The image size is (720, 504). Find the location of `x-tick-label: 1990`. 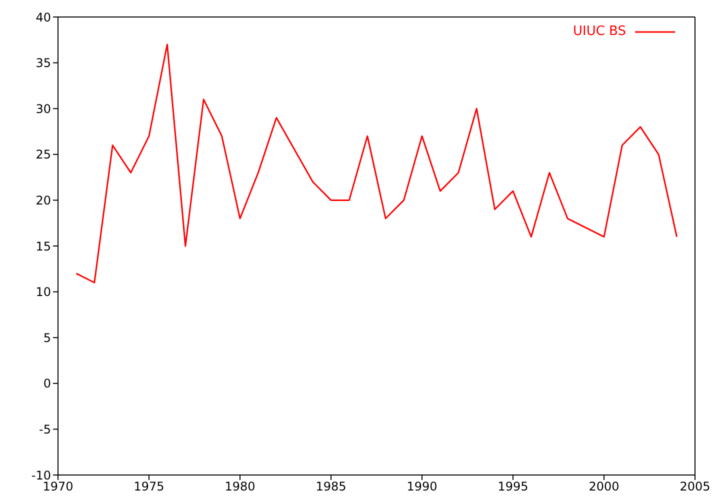

x-tick-label: 1990 is located at coordinates (422, 487).